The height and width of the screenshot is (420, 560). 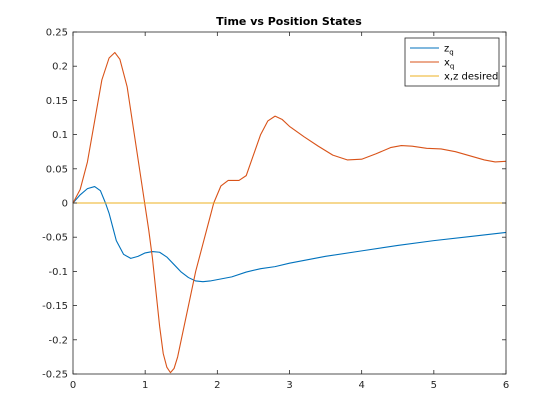 What do you see at coordinates (73, 385) in the screenshot?
I see `x-tick-label: 0` at bounding box center [73, 385].